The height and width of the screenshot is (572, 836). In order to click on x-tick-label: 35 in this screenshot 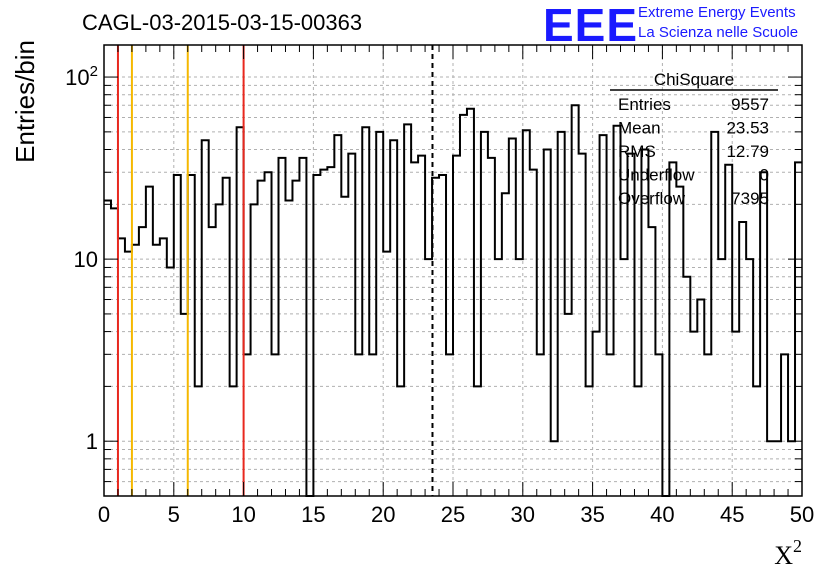, I will do `click(592, 514)`.